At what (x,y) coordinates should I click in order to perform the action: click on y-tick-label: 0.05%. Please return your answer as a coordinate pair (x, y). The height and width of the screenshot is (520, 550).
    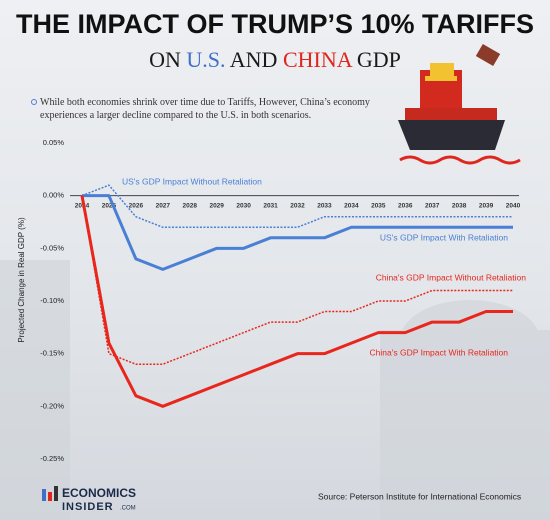
    Looking at the image, I should click on (54, 142).